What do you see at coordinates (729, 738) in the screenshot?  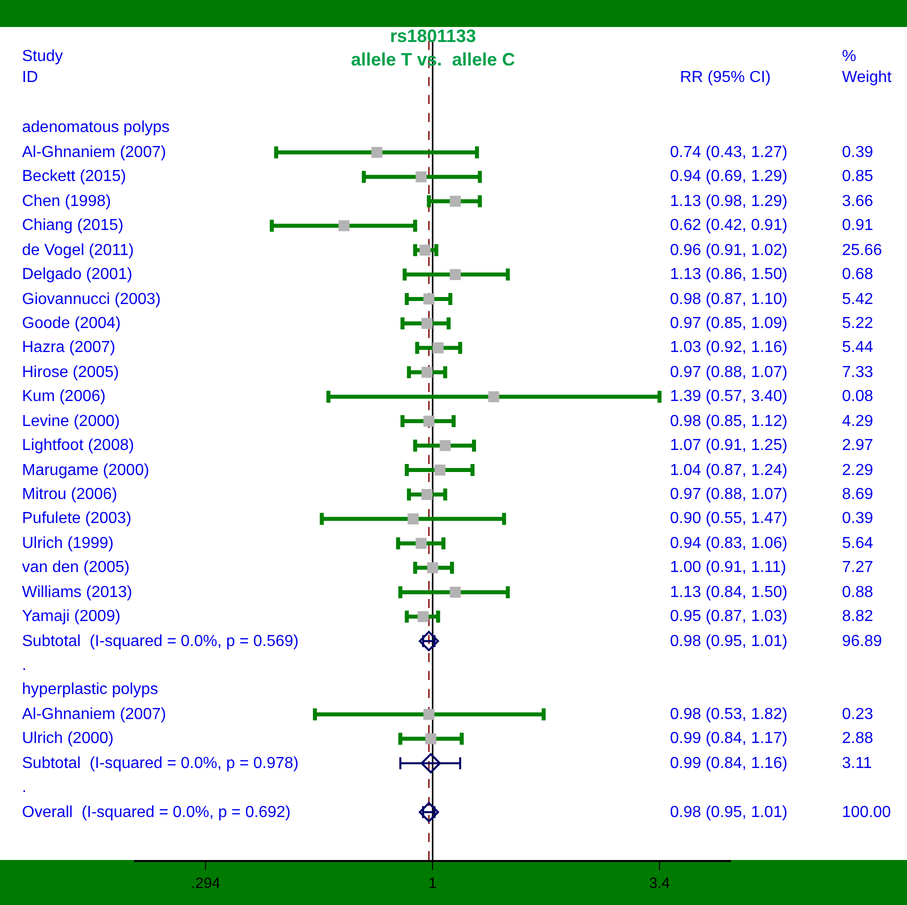 I see `annotation: 0.99 (0.84, 1.17)` at bounding box center [729, 738].